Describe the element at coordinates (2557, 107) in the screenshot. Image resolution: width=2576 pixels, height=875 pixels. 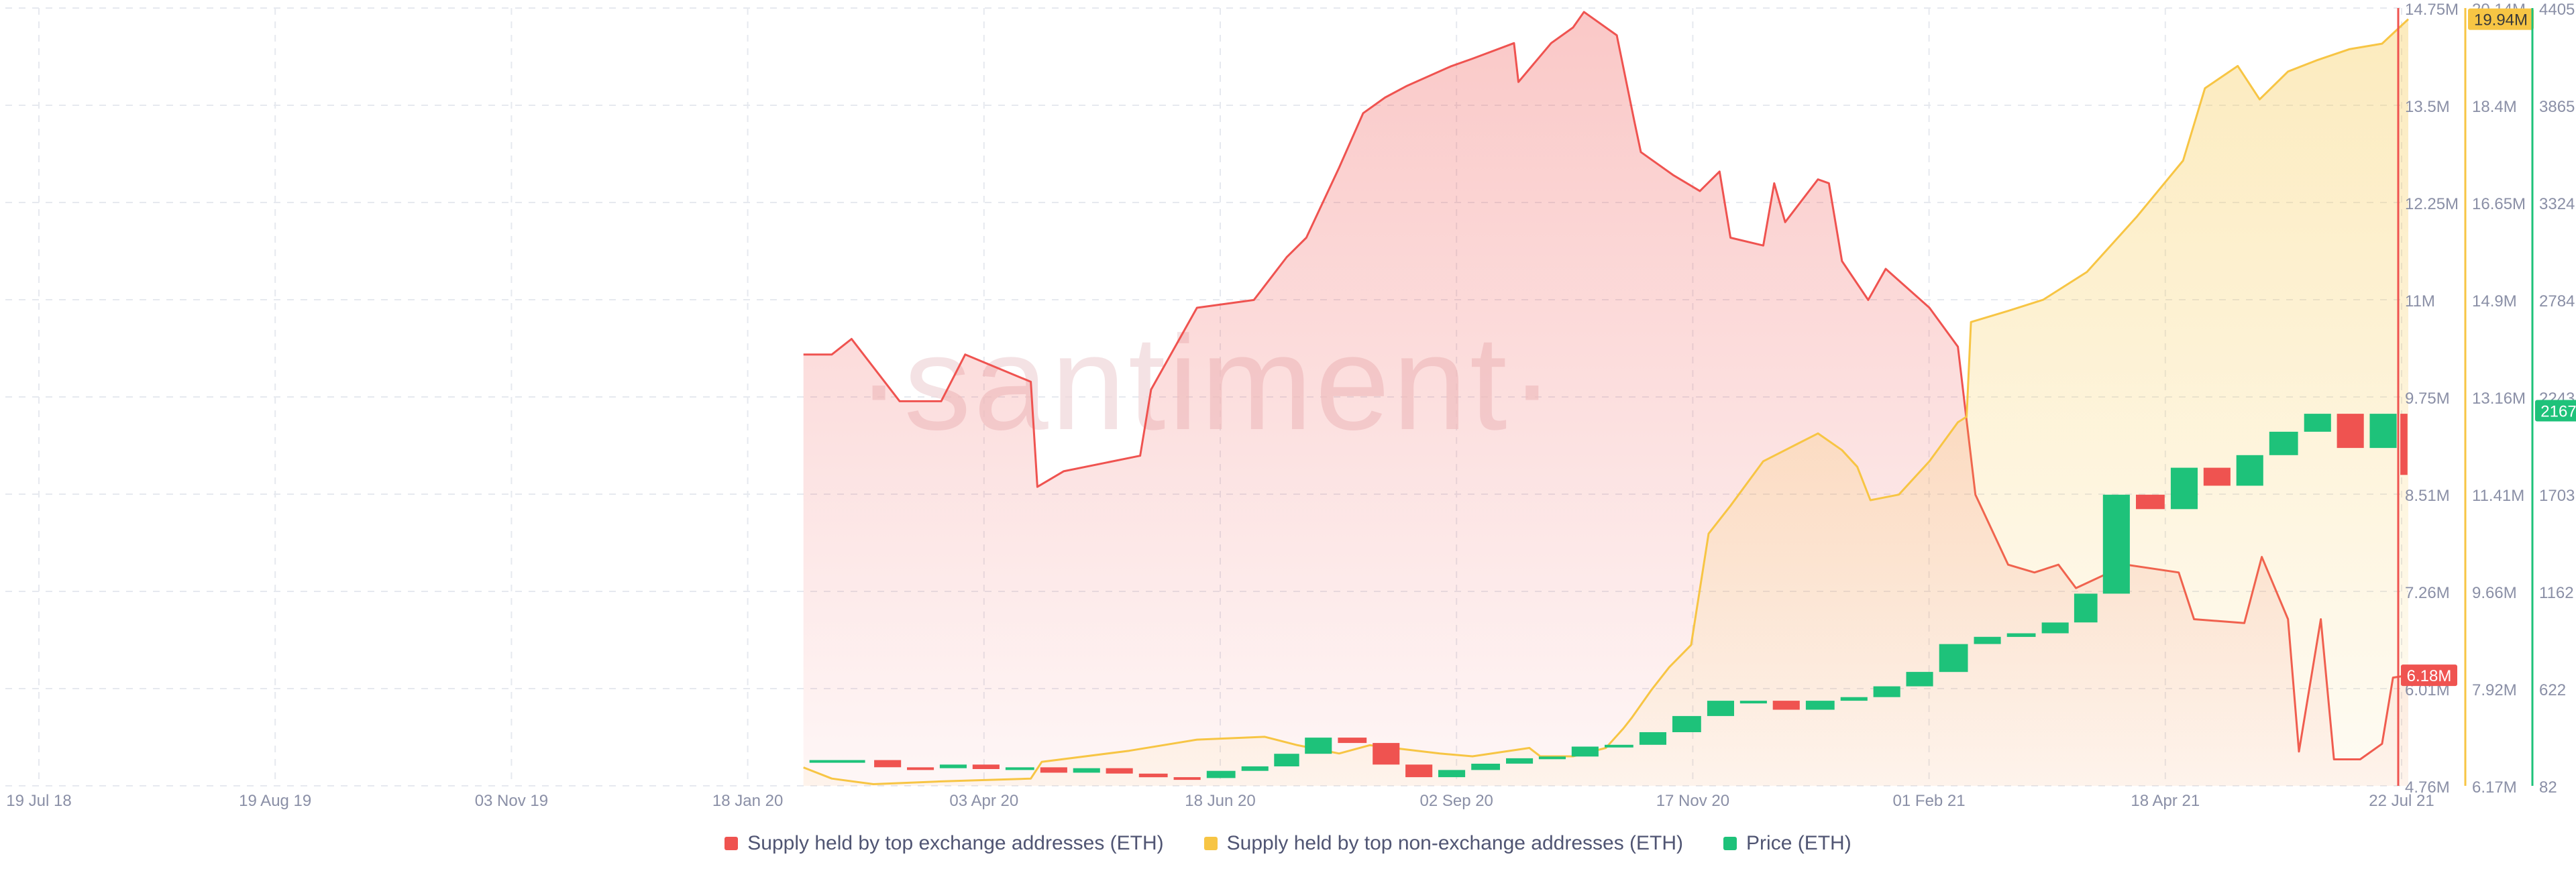
I see `price-tick-label: 3865` at that location.